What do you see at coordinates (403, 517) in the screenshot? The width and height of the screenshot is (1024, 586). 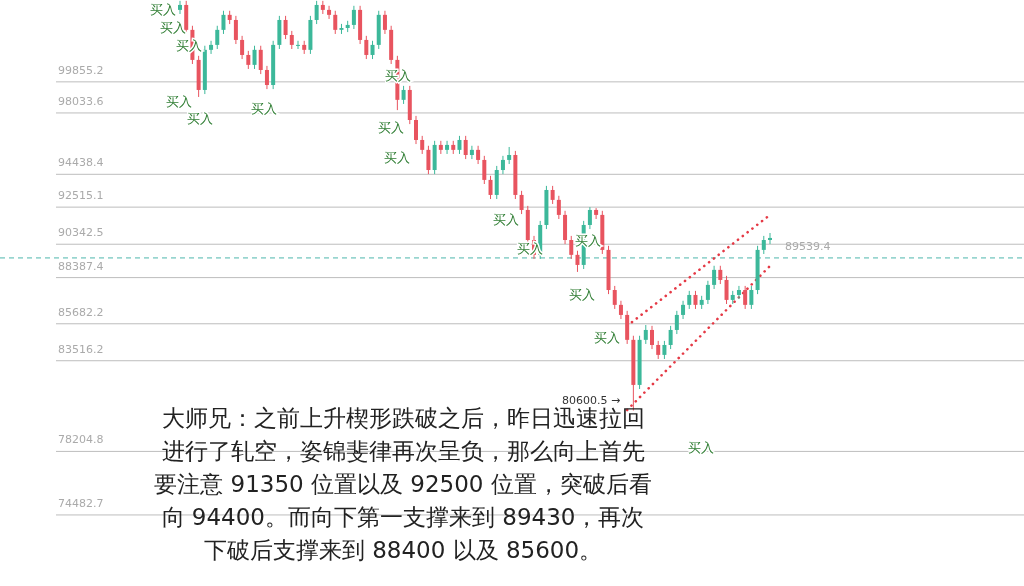 I see `annotation: 向 94400。而向下第一支撑来到 89430，再次` at bounding box center [403, 517].